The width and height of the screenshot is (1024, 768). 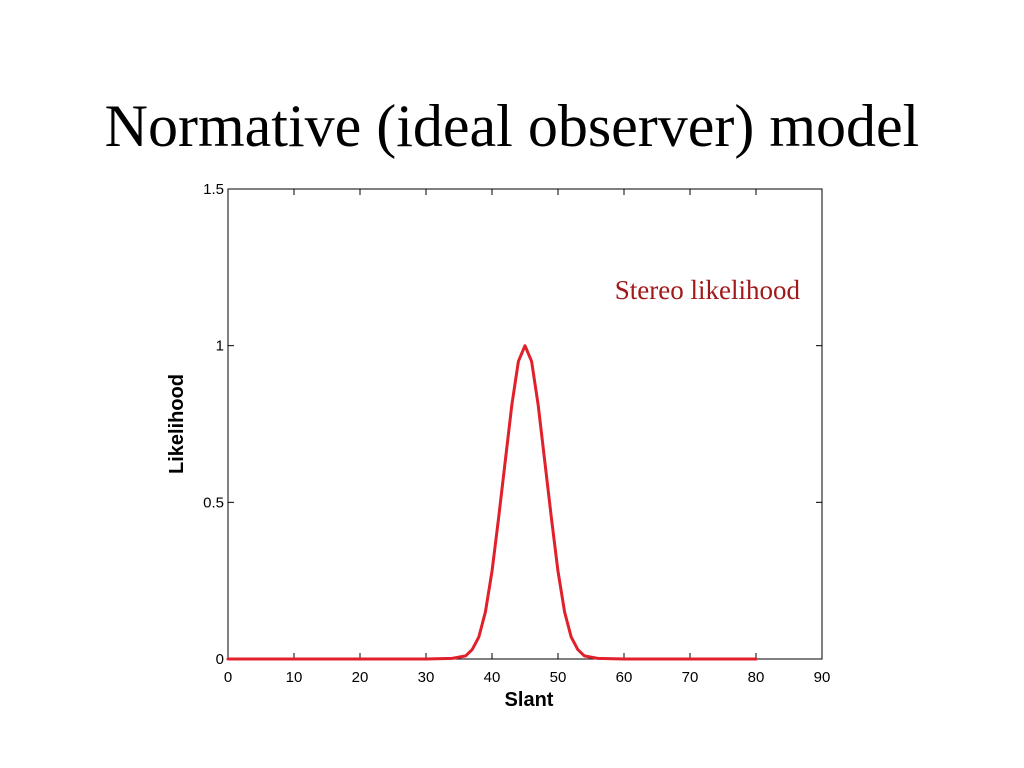 I want to click on y-tick-label: 0.5, so click(x=213, y=502).